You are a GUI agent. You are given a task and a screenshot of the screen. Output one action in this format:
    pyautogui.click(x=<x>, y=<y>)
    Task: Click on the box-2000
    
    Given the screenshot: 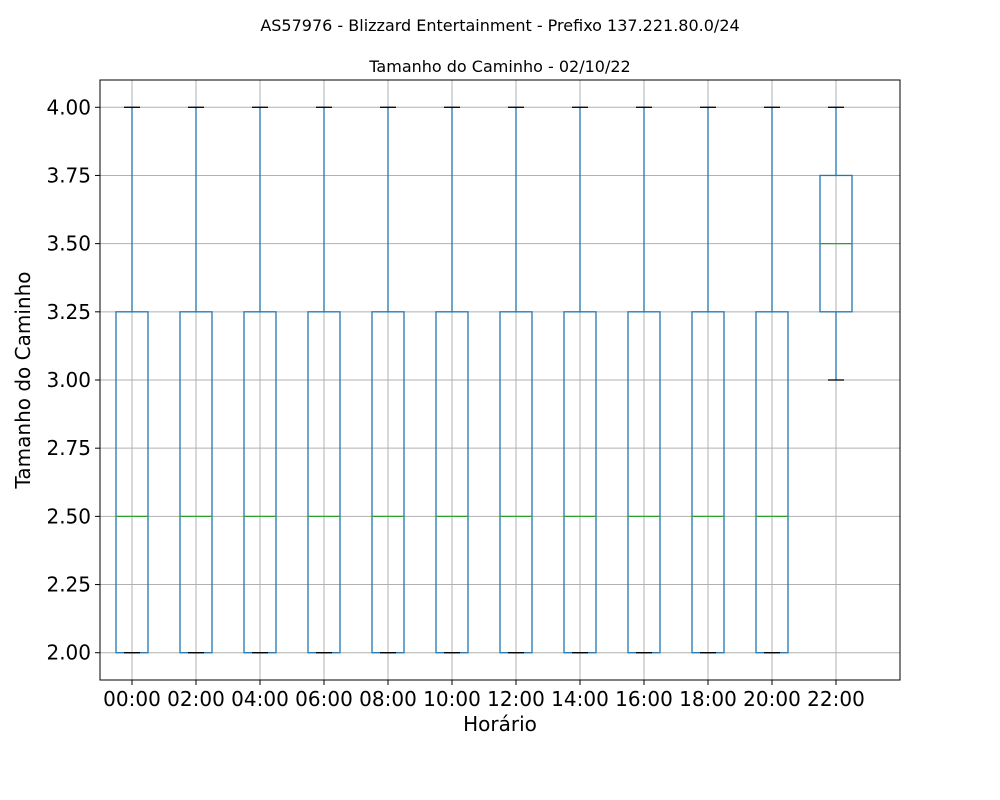 What is the action you would take?
    pyautogui.click(x=772, y=380)
    